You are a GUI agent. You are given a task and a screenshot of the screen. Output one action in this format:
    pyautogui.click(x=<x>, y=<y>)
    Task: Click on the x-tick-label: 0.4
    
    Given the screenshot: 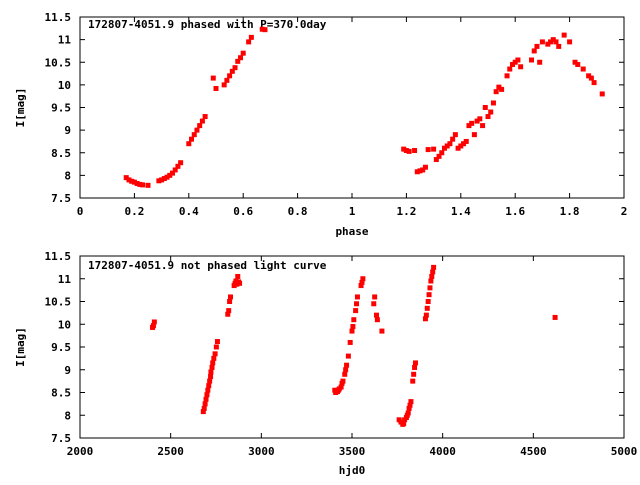 What is the action you would take?
    pyautogui.click(x=189, y=211)
    